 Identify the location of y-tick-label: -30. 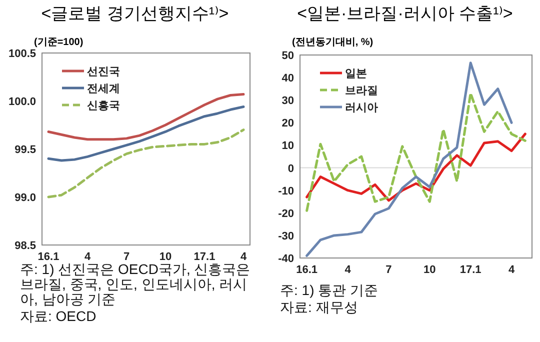
(286, 236).